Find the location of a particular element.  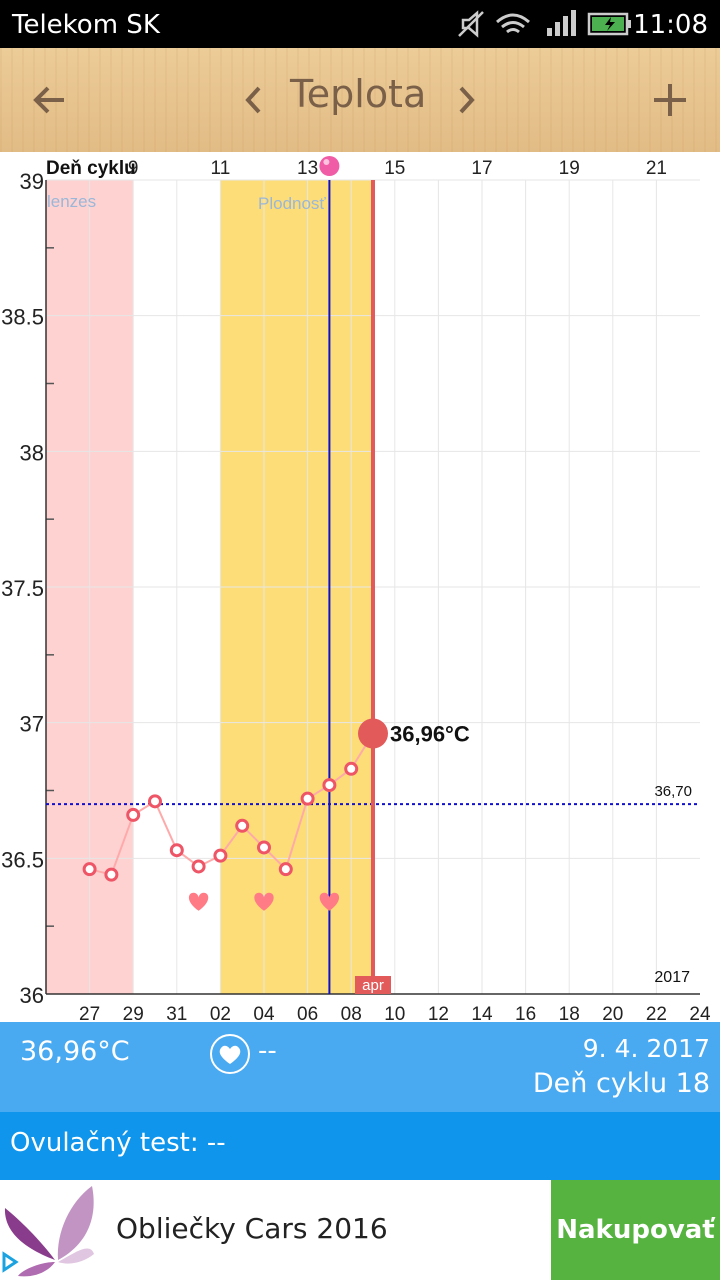

x-tick-label: 22 is located at coordinates (656, 1013).